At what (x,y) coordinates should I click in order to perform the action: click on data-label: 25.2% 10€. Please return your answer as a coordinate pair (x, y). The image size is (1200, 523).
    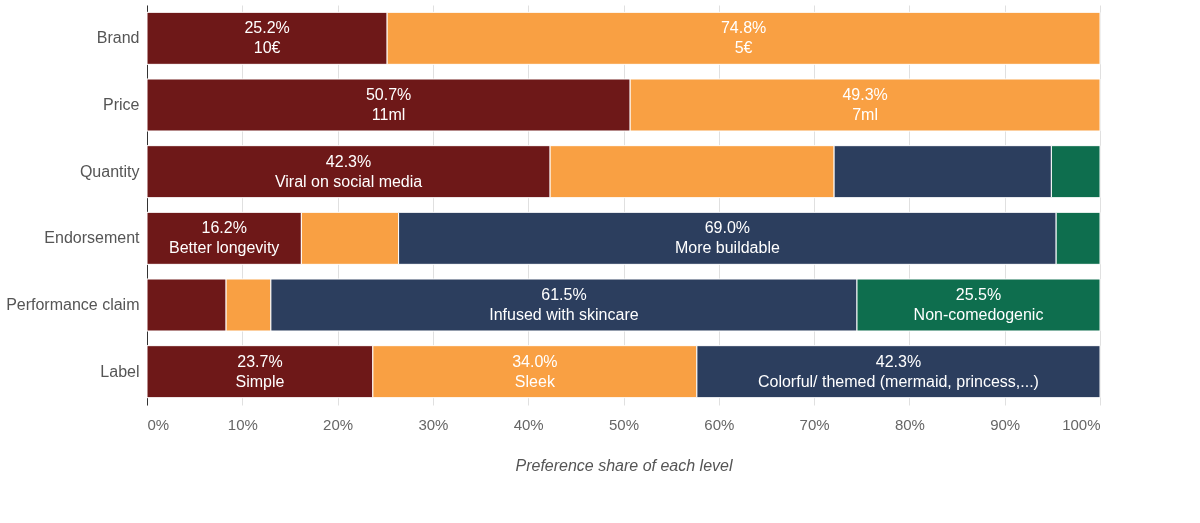
    Looking at the image, I should click on (267, 38).